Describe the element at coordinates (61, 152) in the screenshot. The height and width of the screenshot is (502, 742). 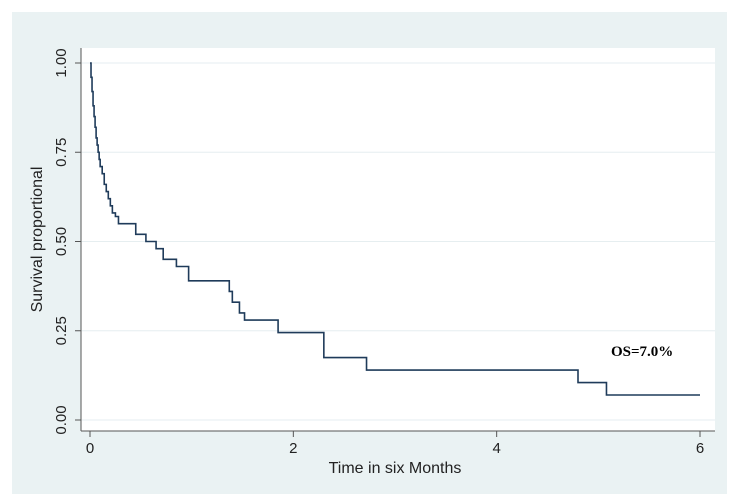
I see `y-tick-label: 0.75` at that location.